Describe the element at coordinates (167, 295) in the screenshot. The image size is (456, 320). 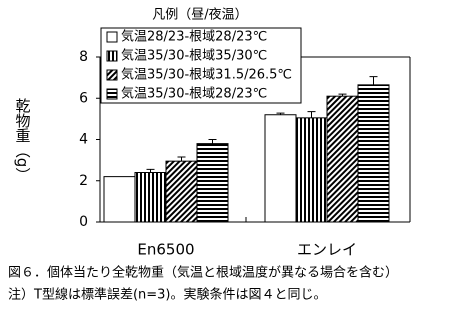
I see `caption: 注）T型線は標準誤差(n=3)。実験条件は図４と同じ。` at that location.